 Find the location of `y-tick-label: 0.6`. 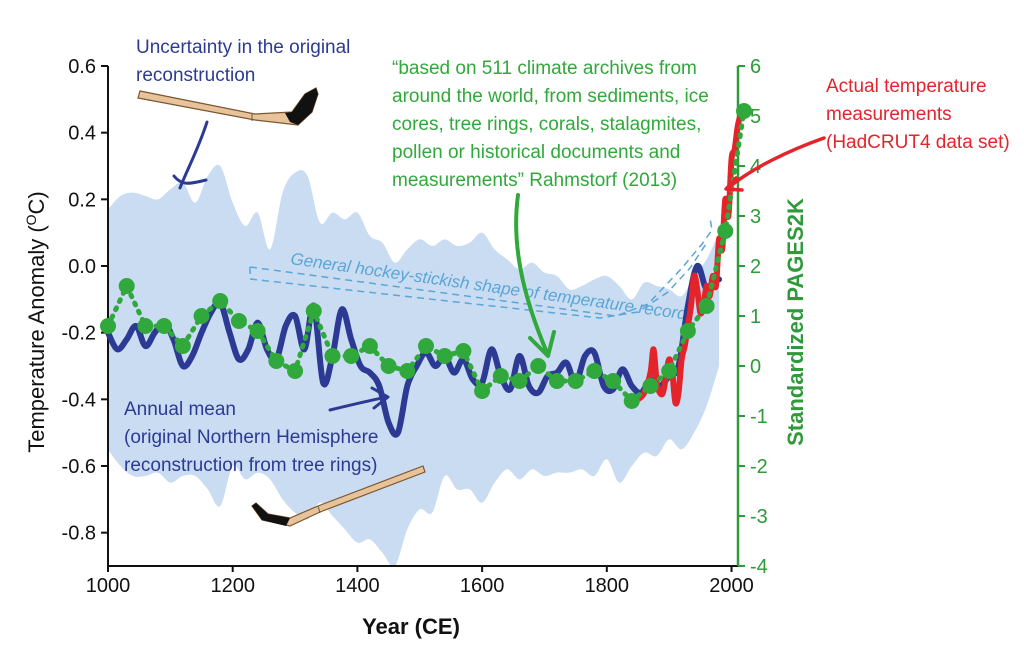

y-tick-label: 0.6 is located at coordinates (82, 67).